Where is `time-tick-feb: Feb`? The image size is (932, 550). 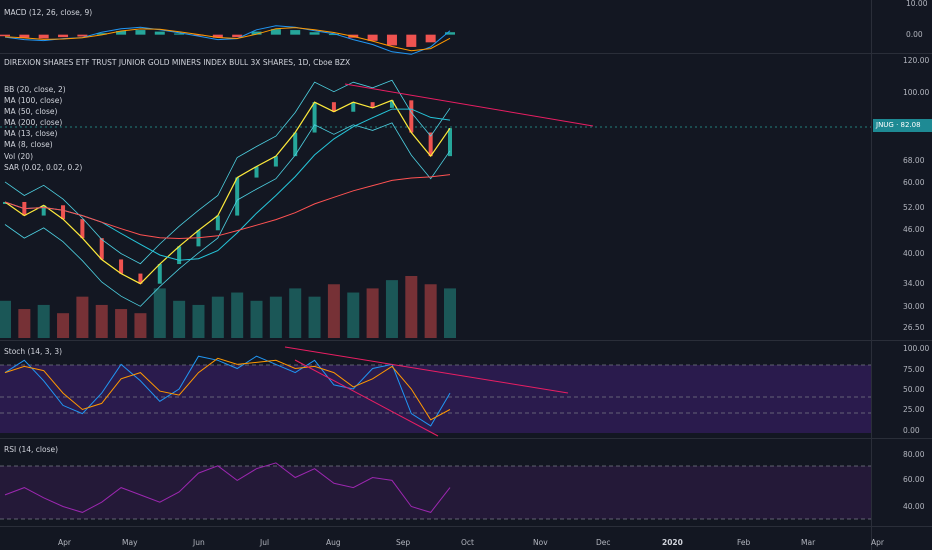
time-tick-feb: Feb is located at coordinates (744, 542).